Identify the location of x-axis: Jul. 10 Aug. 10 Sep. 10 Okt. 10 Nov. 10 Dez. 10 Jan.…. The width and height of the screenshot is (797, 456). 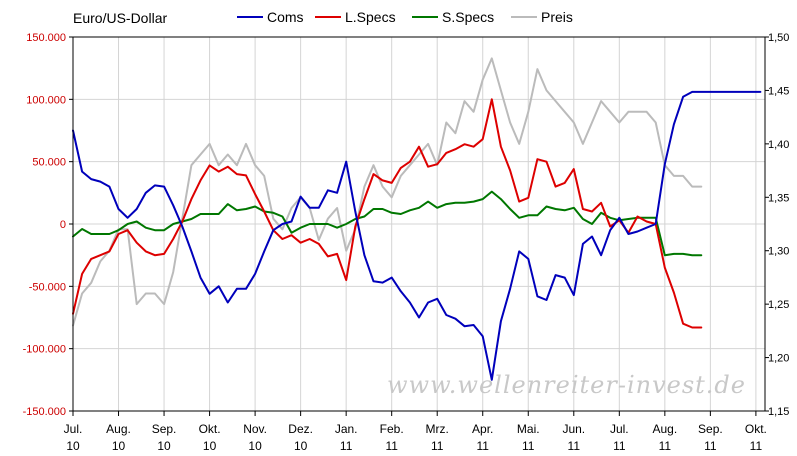
(415, 432).